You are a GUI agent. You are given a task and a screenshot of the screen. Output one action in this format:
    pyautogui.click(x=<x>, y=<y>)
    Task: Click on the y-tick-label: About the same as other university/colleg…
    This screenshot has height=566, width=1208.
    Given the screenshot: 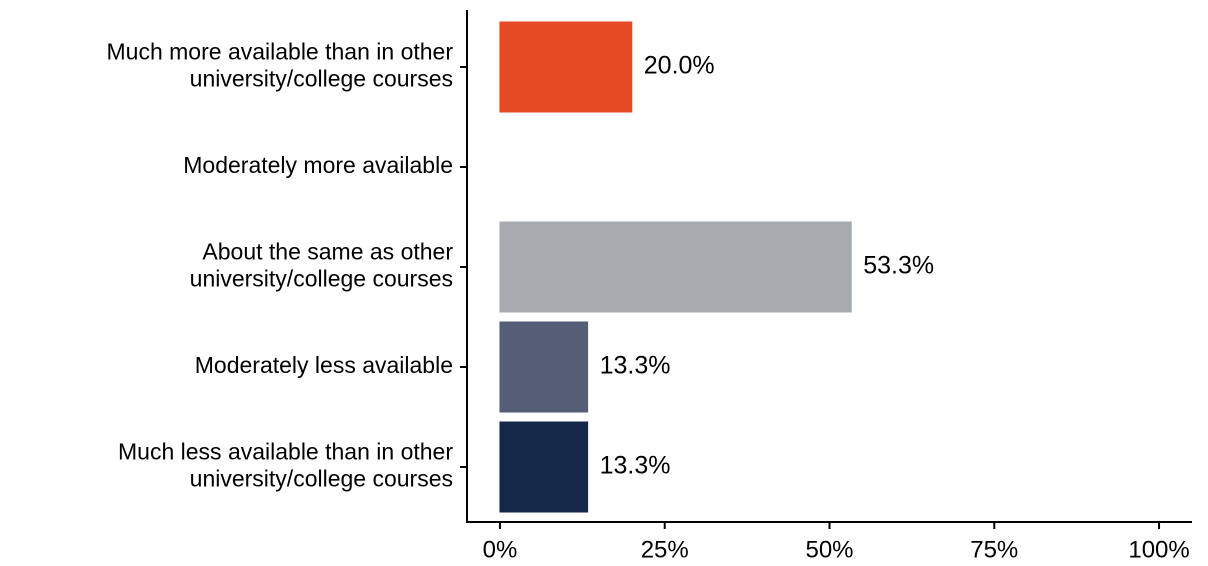 What is the action you would take?
    pyautogui.click(x=322, y=265)
    